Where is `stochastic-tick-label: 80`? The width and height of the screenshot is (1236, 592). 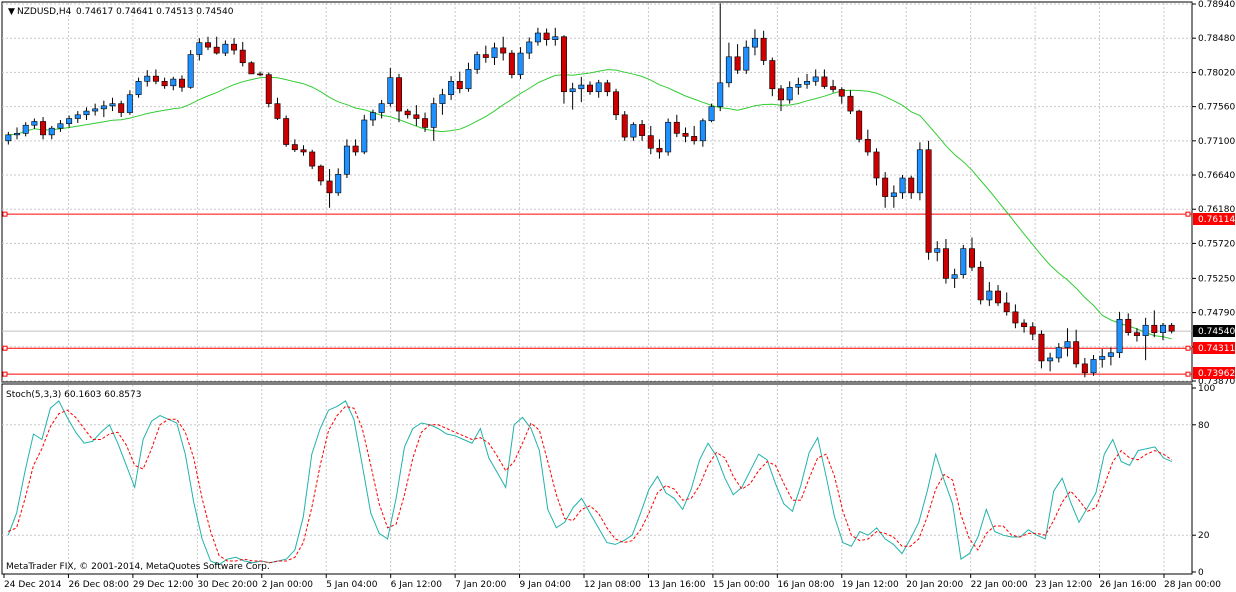
stochastic-tick-label: 80 is located at coordinates (1204, 426).